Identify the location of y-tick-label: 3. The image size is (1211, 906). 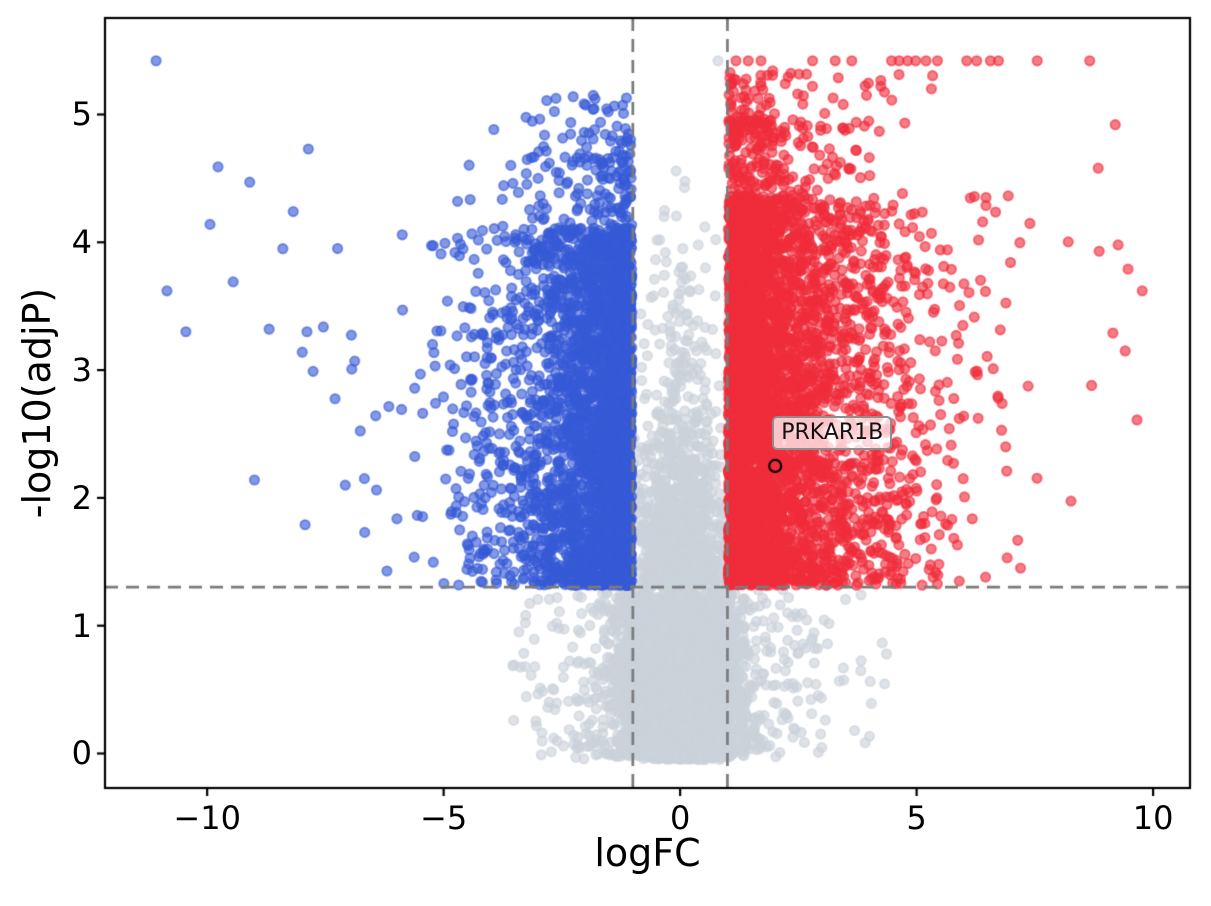
(81, 370).